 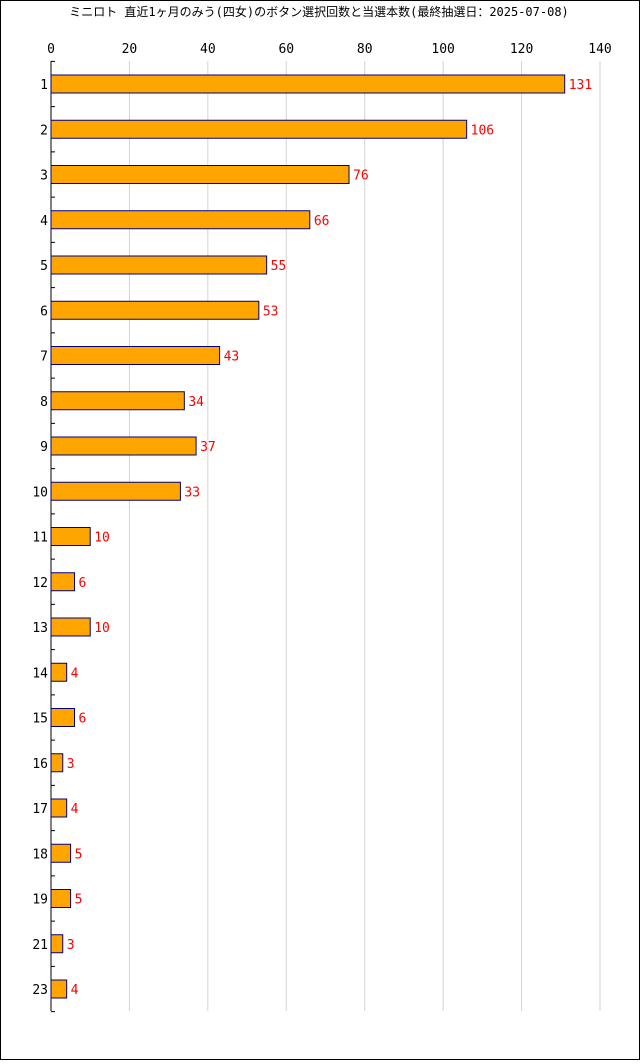 What do you see at coordinates (271, 311) in the screenshot?
I see `value-label: 53` at bounding box center [271, 311].